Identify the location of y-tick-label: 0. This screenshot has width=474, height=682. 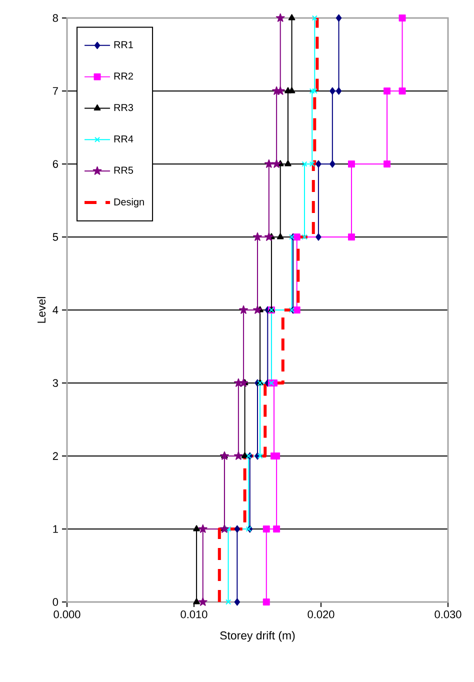
(55, 602).